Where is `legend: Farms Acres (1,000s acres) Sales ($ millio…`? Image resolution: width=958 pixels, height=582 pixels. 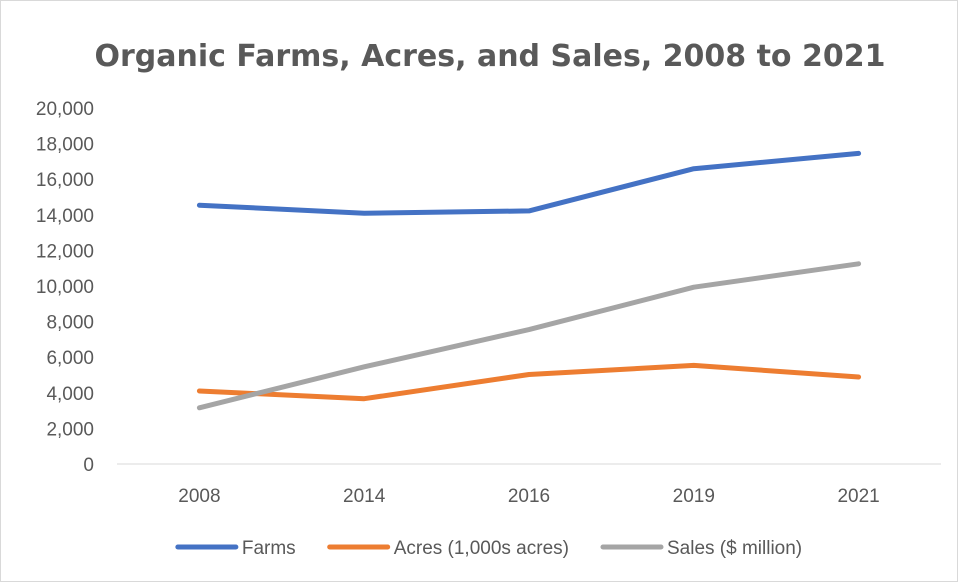 legend: Farms Acres (1,000s acres) Sales ($ millio… is located at coordinates (488, 548).